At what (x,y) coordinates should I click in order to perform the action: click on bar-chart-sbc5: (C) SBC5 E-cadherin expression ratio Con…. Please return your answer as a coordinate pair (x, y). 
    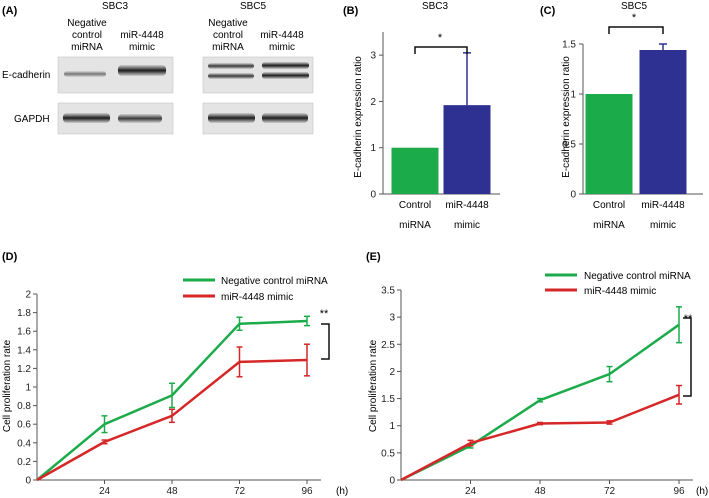
    Looking at the image, I should click on (621, 116).